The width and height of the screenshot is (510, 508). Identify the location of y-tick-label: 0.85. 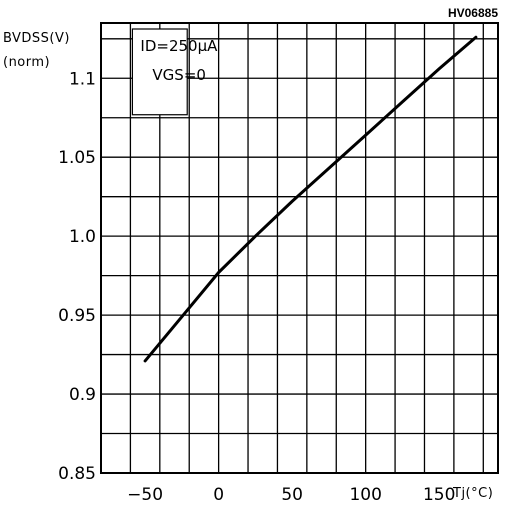
(77, 474).